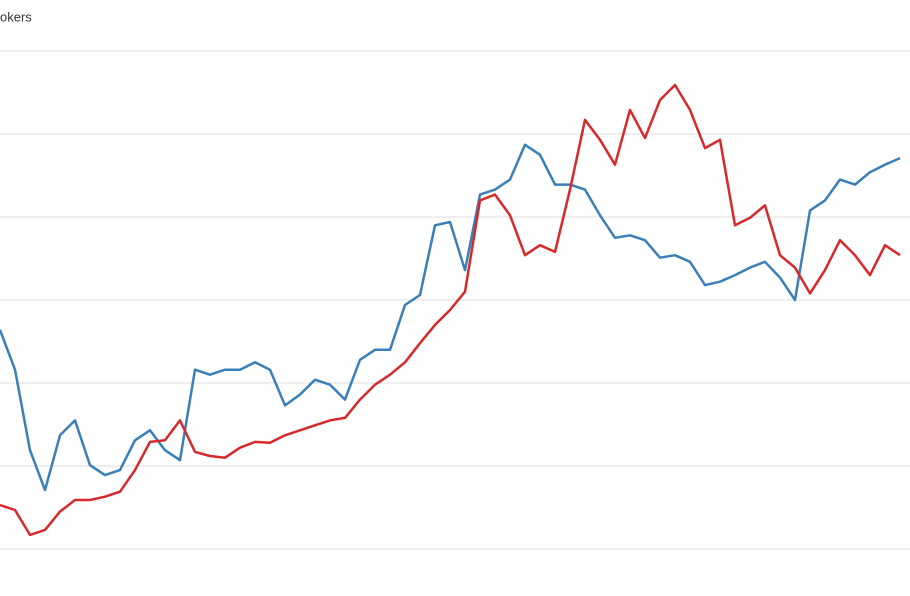 This screenshot has width=910, height=596. Describe the element at coordinates (16, 16) in the screenshot. I see `chart-title: okers` at that location.